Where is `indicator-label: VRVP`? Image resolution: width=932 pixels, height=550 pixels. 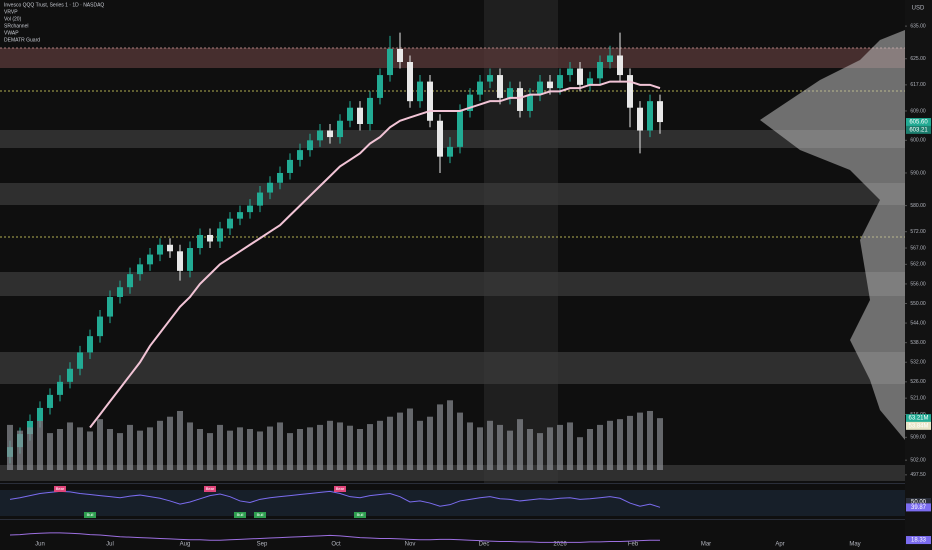 indicator-label: VRVP is located at coordinates (11, 12).